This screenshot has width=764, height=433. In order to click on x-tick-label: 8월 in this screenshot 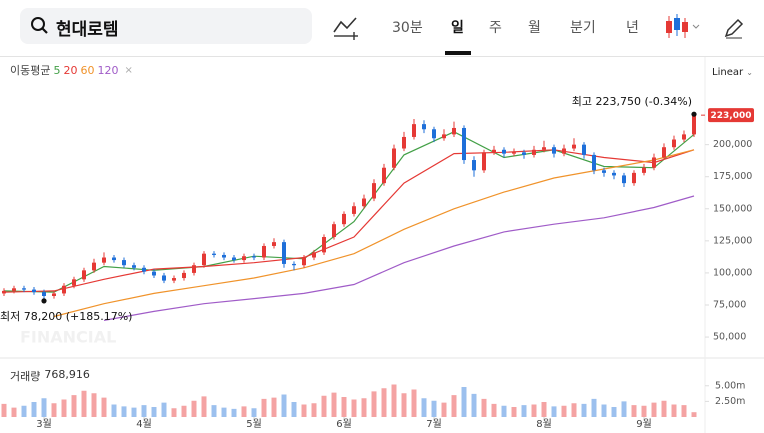, I will do `click(544, 424)`.